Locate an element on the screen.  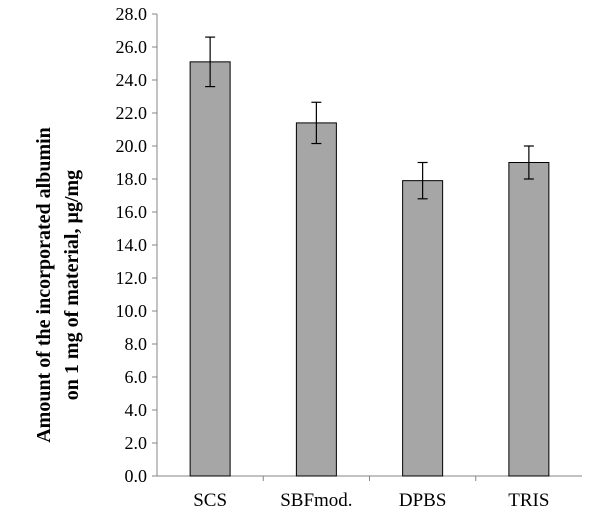
y-tick-label: 0.0 is located at coordinates (136, 476).